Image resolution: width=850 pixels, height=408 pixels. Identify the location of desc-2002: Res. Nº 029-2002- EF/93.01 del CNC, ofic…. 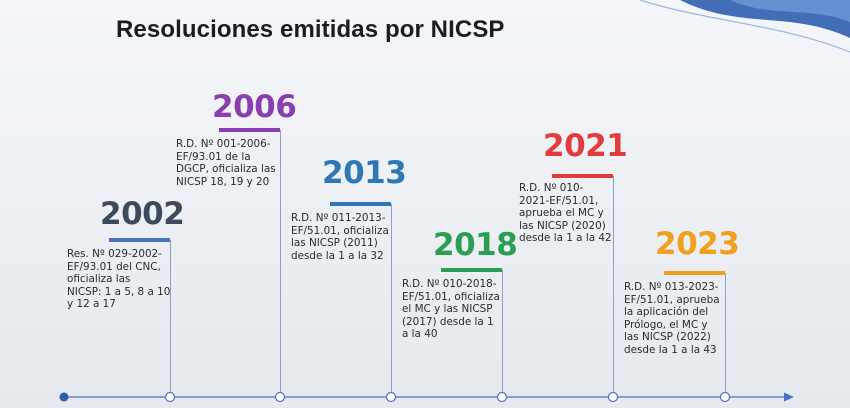
(119, 279).